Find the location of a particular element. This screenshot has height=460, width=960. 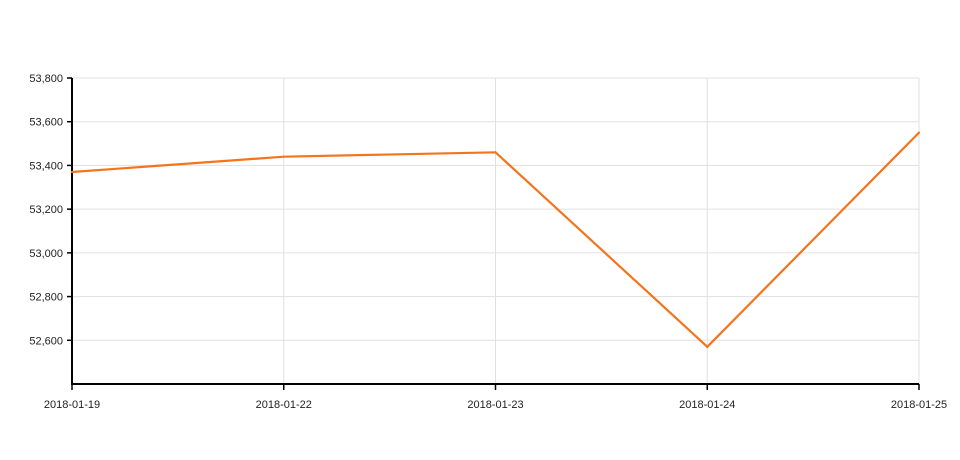

y-tick-label: 53,800 is located at coordinates (46, 79).